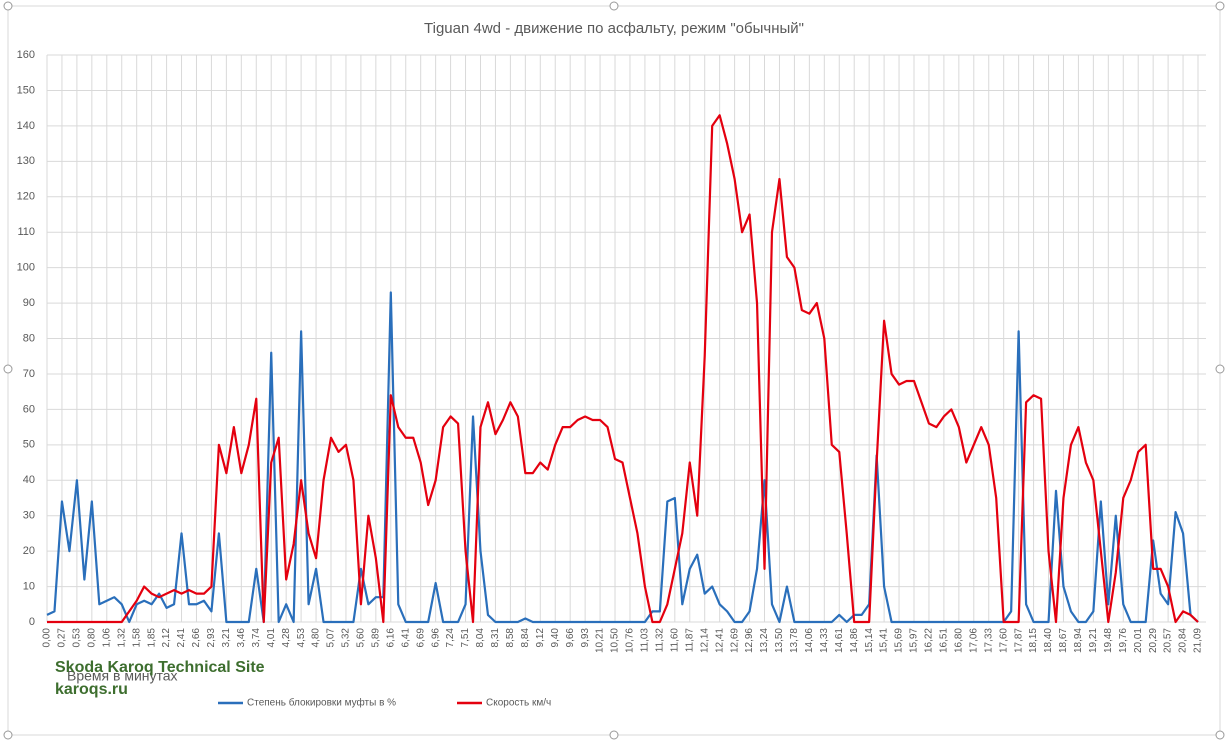 The image size is (1232, 742). I want to click on x-tick-label: 8,04, so click(480, 638).